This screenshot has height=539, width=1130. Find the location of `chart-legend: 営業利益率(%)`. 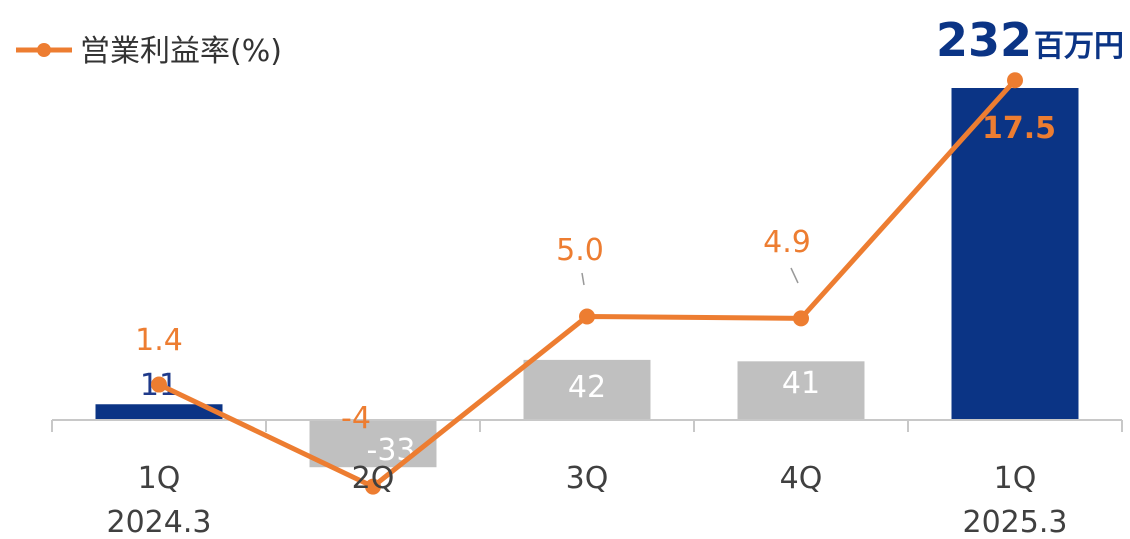

chart-legend: 営業利益率(%) is located at coordinates (149, 51).